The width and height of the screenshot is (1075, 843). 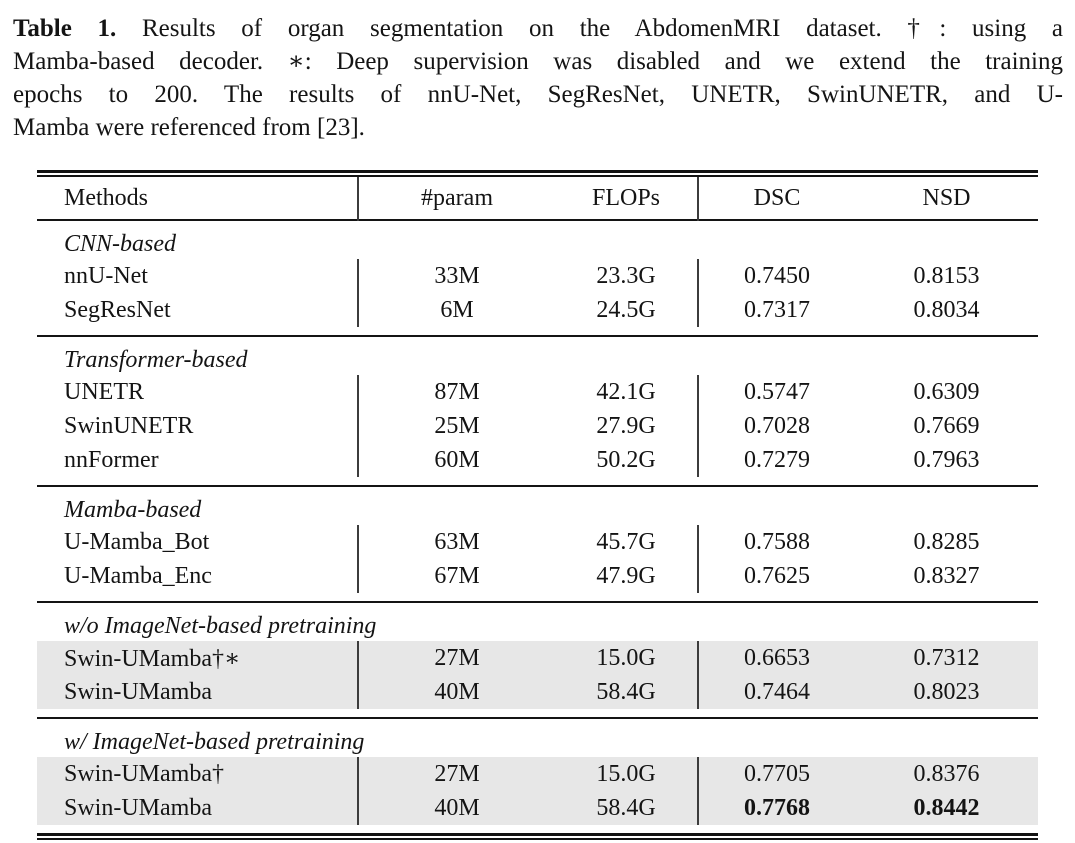 I want to click on param-cell: 25M, so click(x=456, y=426).